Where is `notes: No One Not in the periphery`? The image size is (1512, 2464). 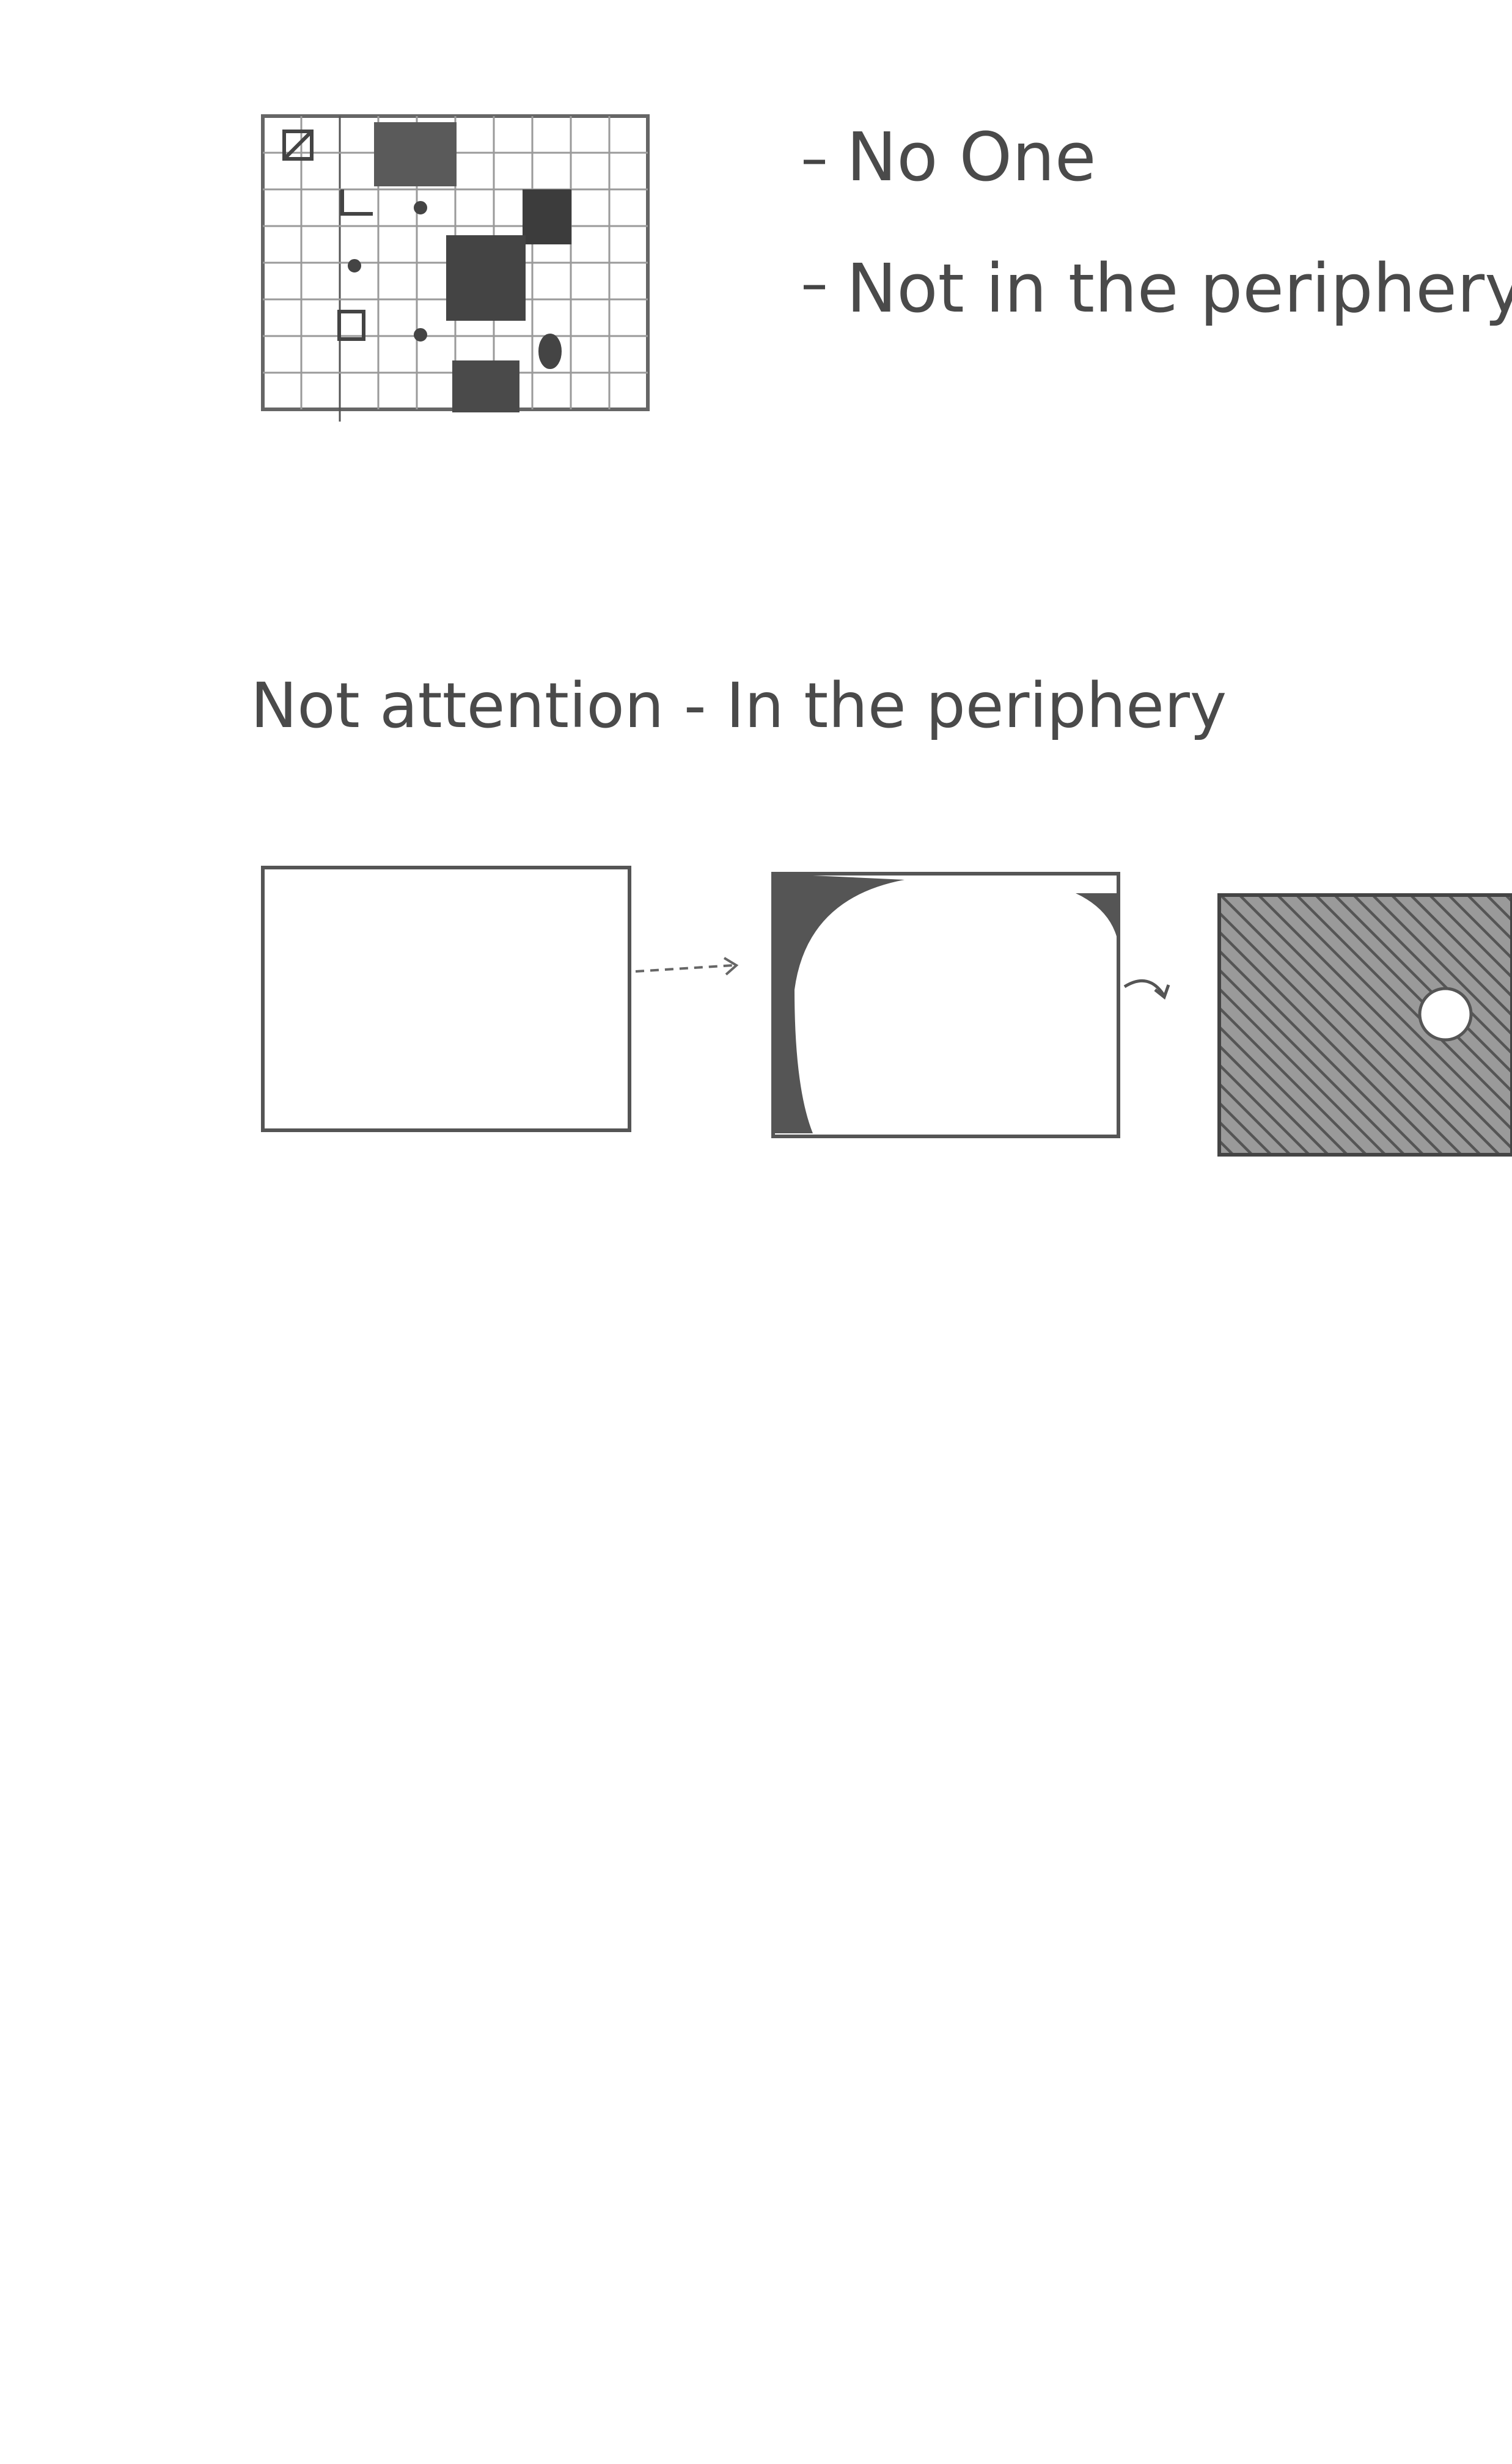 notes: No One Not in the periphery is located at coordinates (1158, 223).